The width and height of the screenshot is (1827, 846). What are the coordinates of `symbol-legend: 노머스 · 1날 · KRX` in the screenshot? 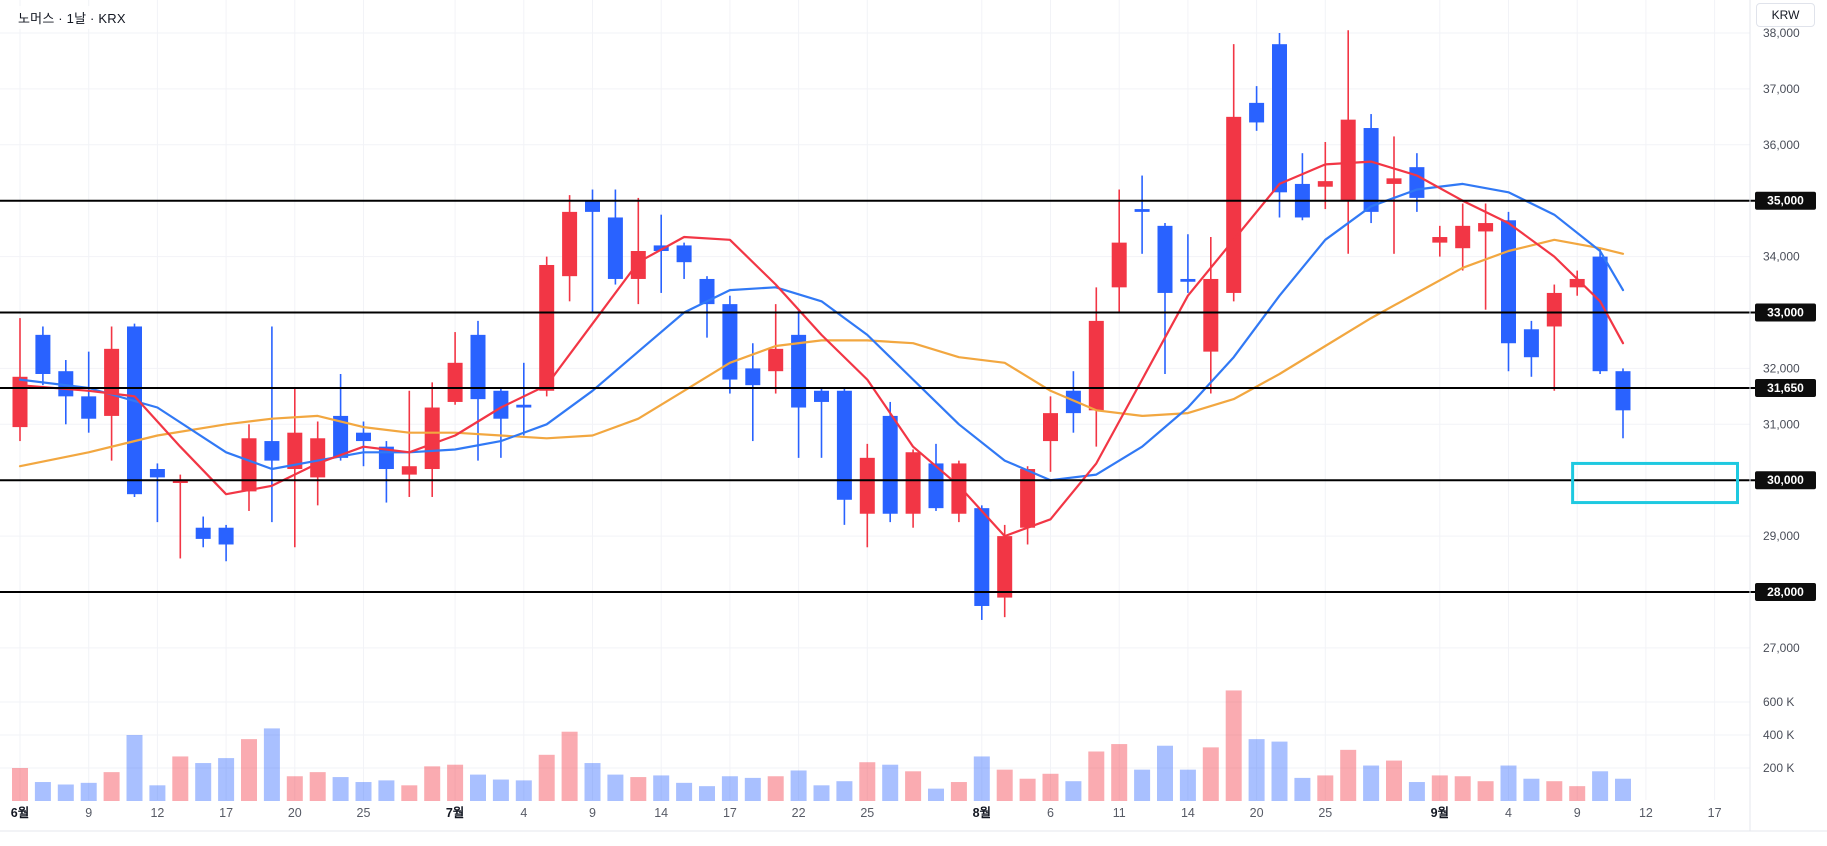 It's located at (72, 17).